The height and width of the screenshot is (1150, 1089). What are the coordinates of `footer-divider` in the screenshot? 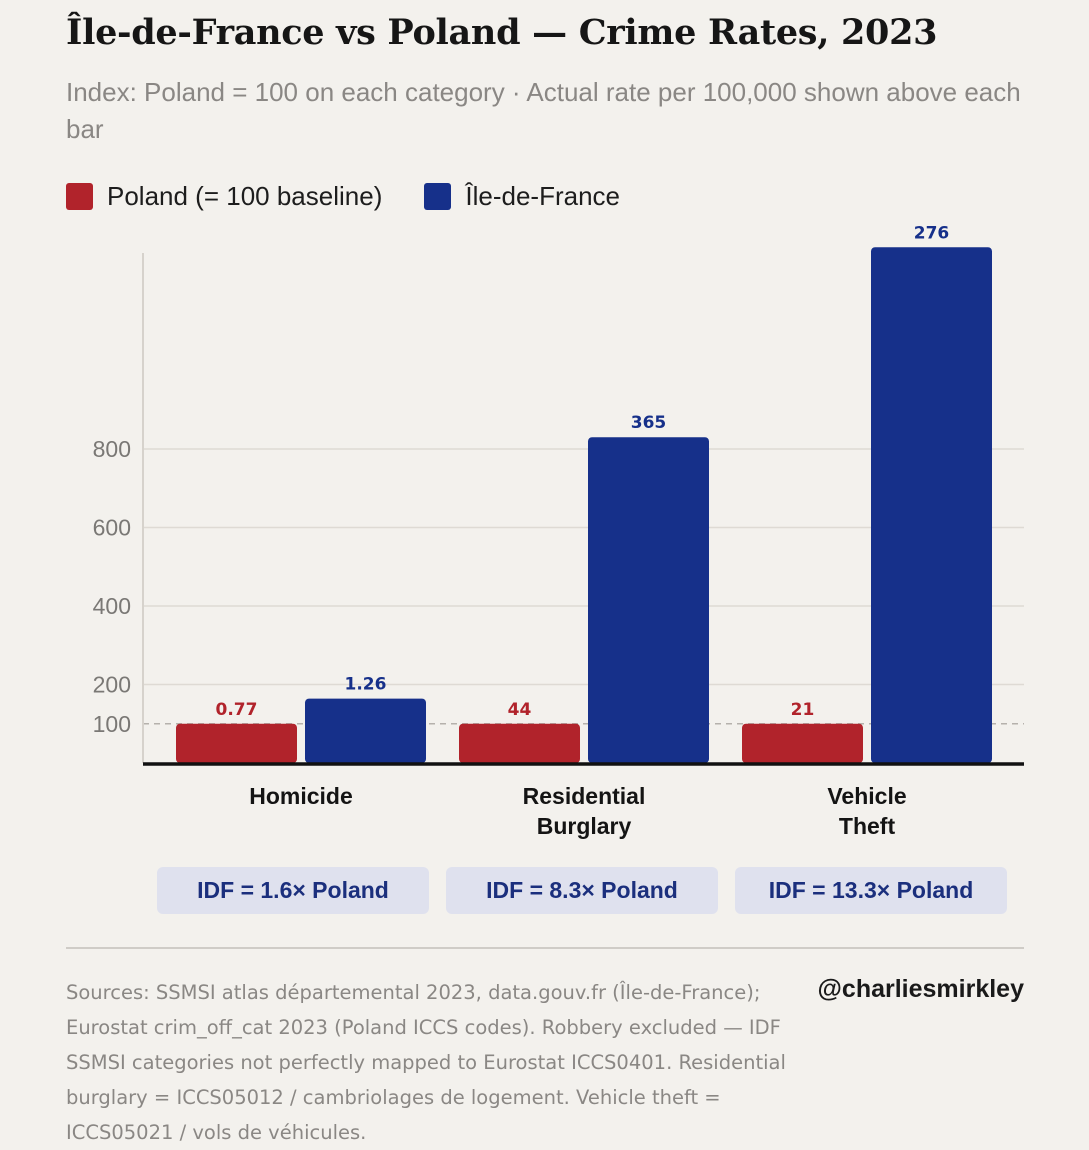 It's located at (545, 948).